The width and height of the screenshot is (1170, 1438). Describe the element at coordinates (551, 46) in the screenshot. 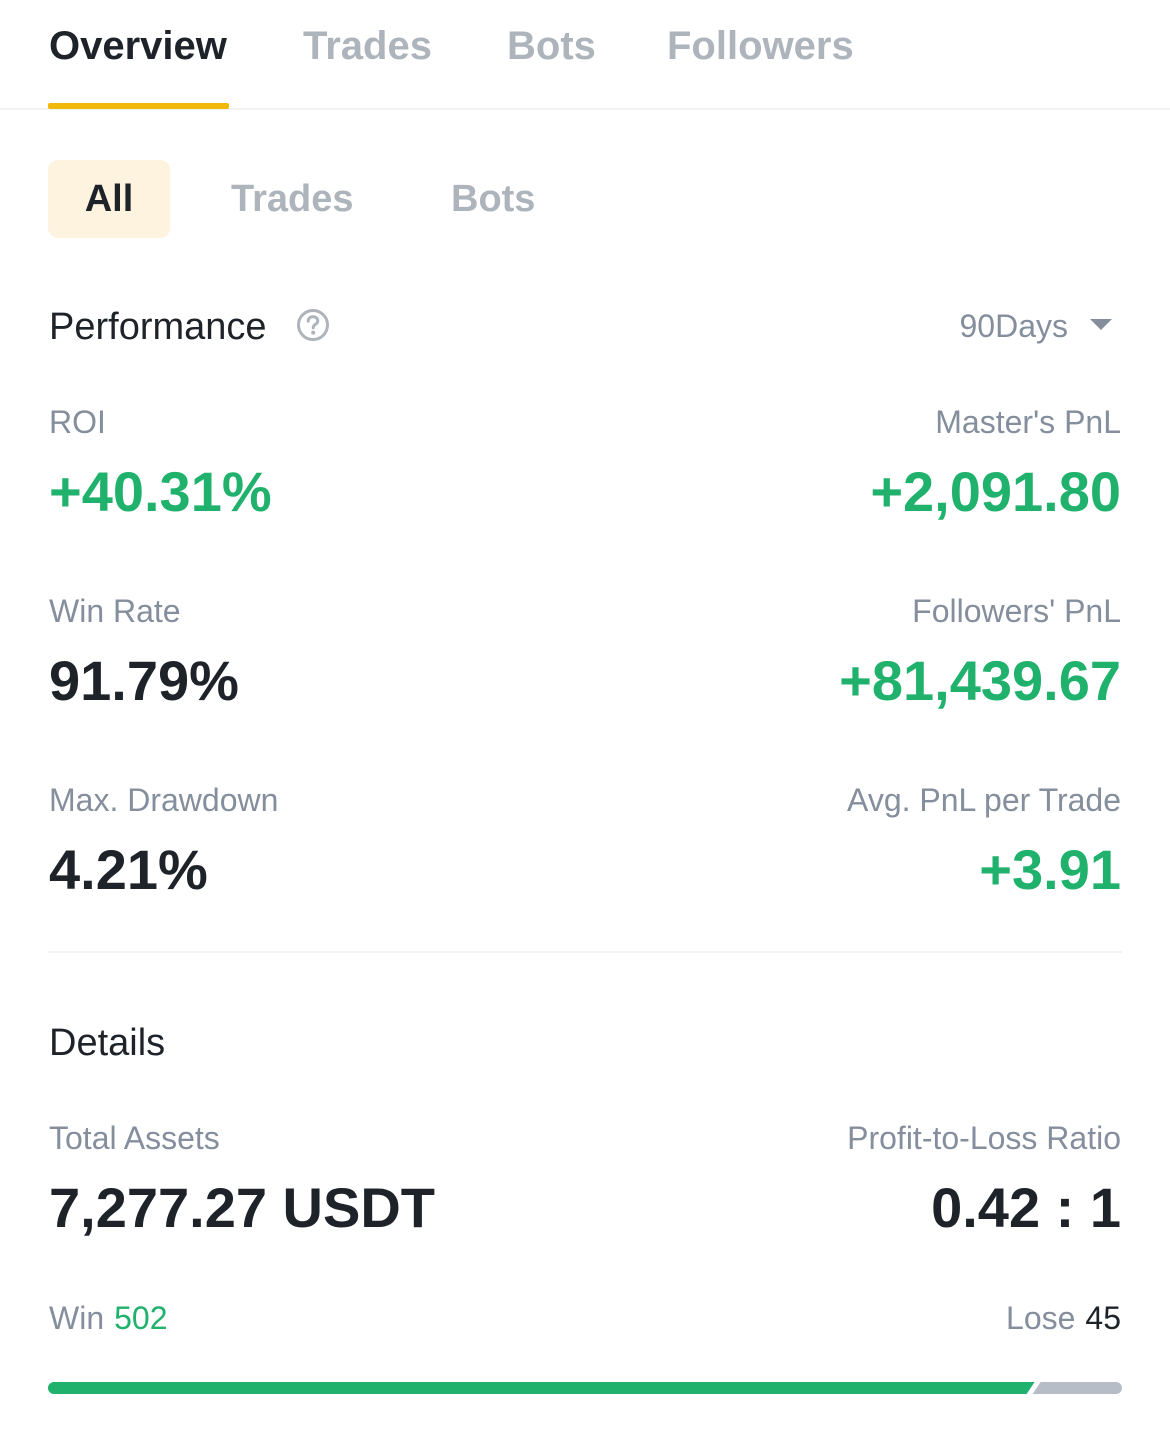

I see `tab-bots: Bots` at that location.